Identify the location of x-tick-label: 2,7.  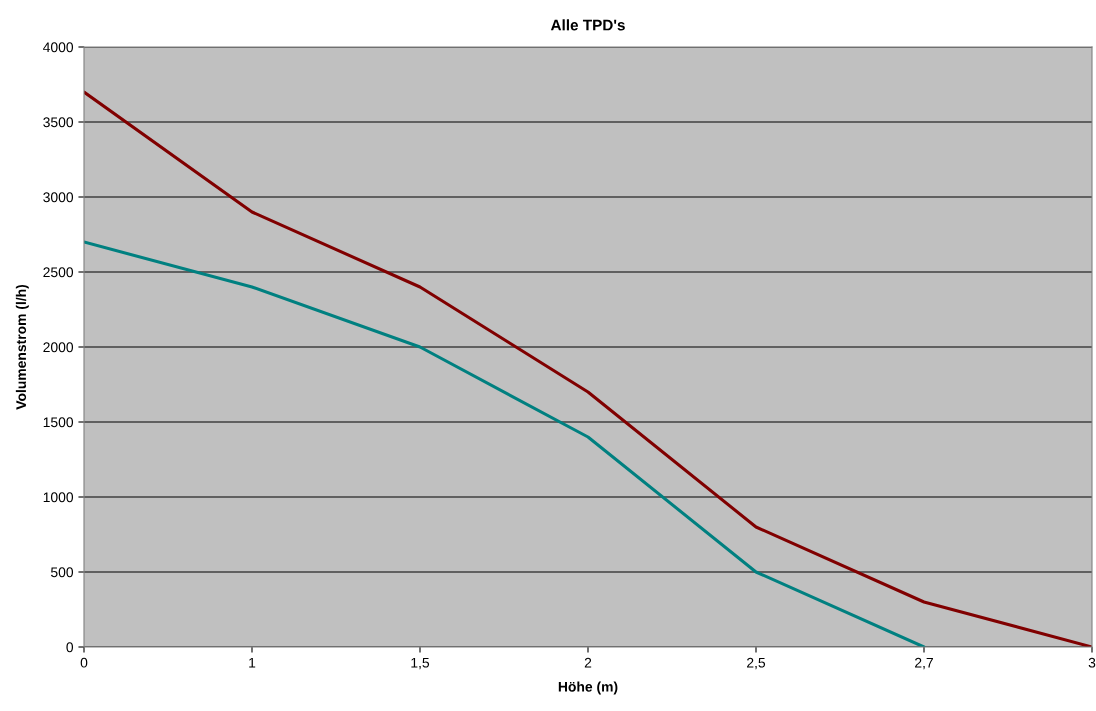
(924, 663).